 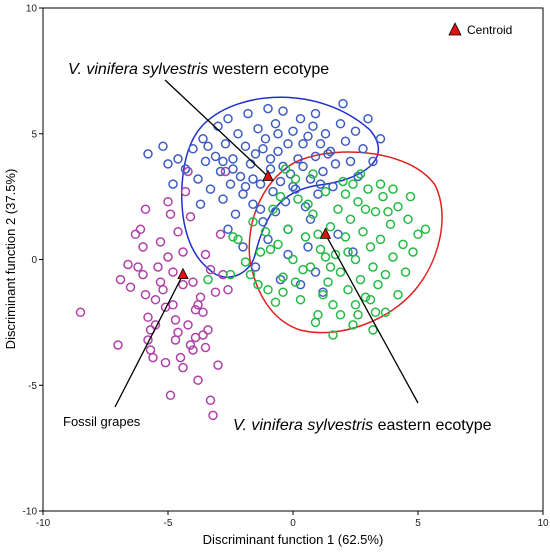 I want to click on annotation-label: Fossil grapes, so click(x=102, y=421).